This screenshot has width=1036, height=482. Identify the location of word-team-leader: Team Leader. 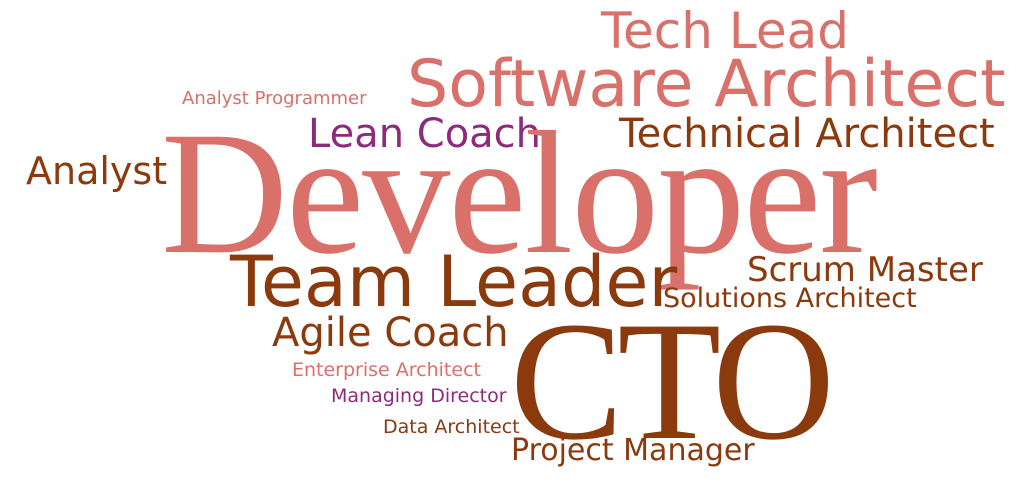
(454, 282).